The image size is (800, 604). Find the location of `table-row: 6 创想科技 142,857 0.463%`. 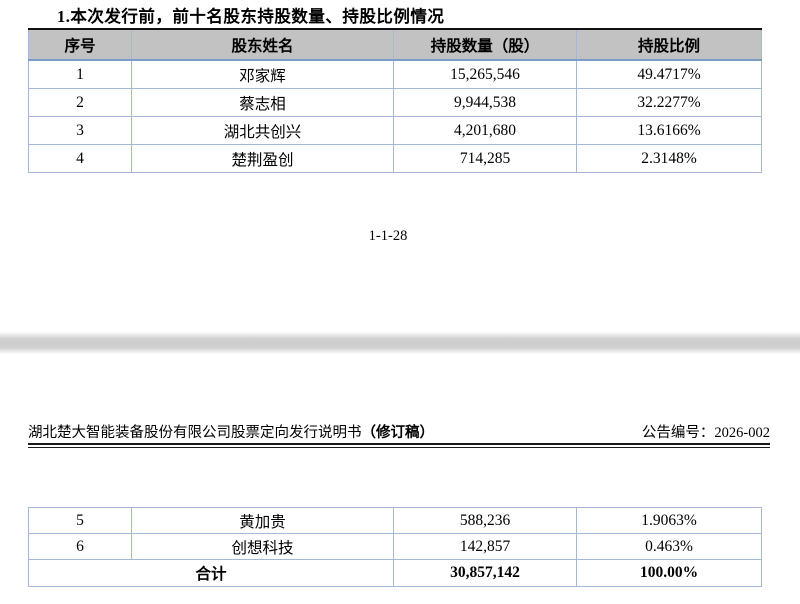

table-row: 6 创想科技 142,857 0.463% is located at coordinates (395, 546).